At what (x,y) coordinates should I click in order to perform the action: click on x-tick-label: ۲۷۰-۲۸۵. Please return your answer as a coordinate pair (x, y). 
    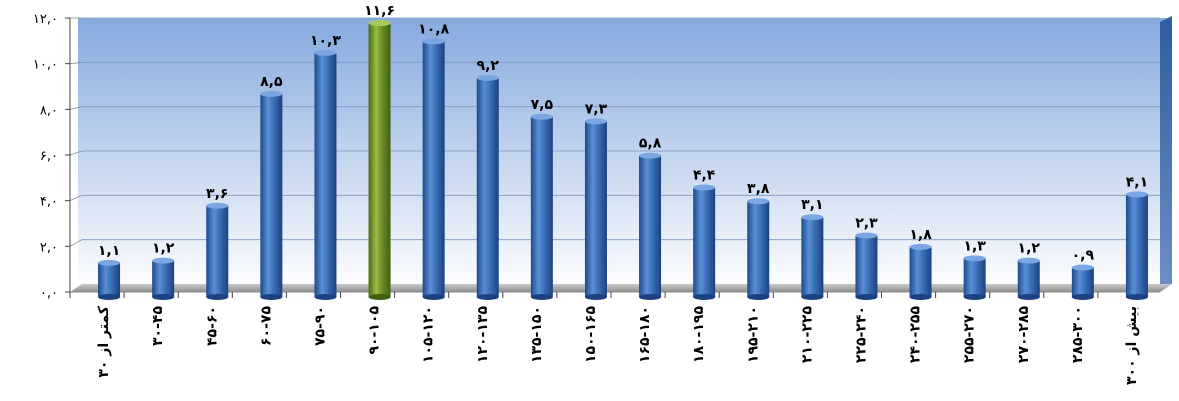
    Looking at the image, I should click on (1024, 335).